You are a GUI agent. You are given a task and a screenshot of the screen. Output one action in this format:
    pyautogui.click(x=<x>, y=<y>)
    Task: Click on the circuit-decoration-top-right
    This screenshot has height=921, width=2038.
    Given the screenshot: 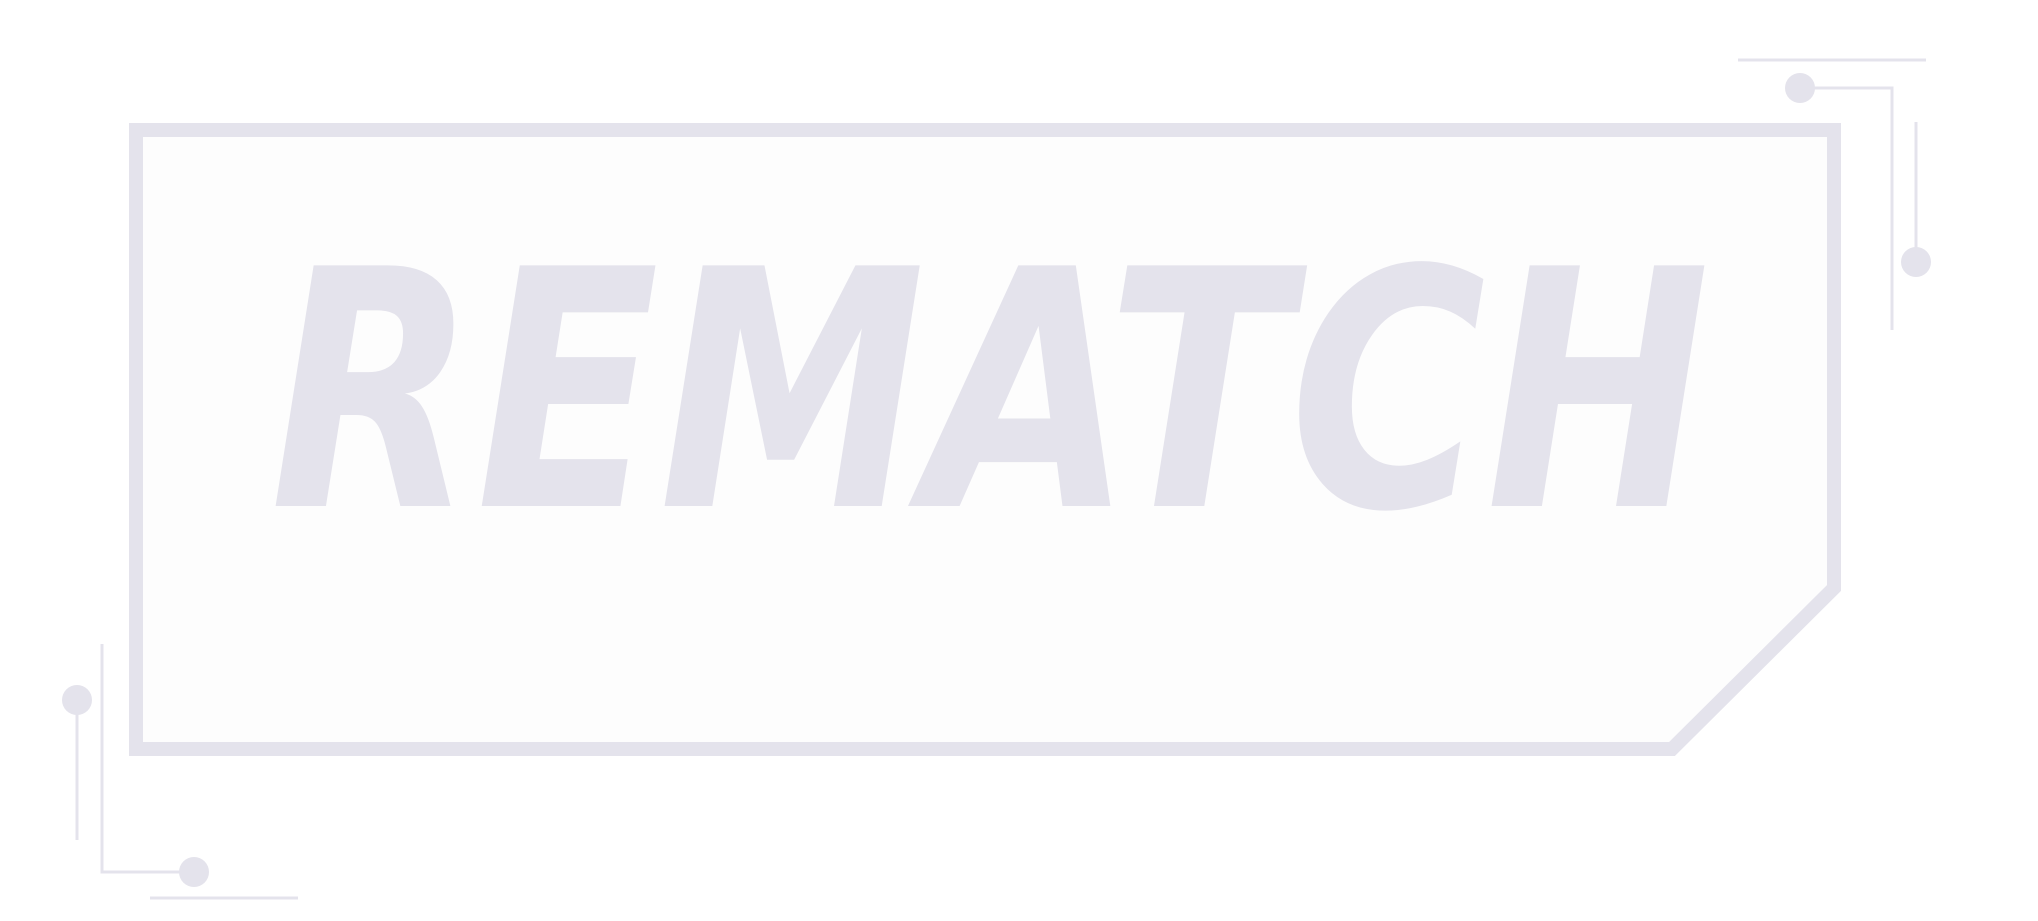 What is the action you would take?
    pyautogui.click(x=1832, y=194)
    